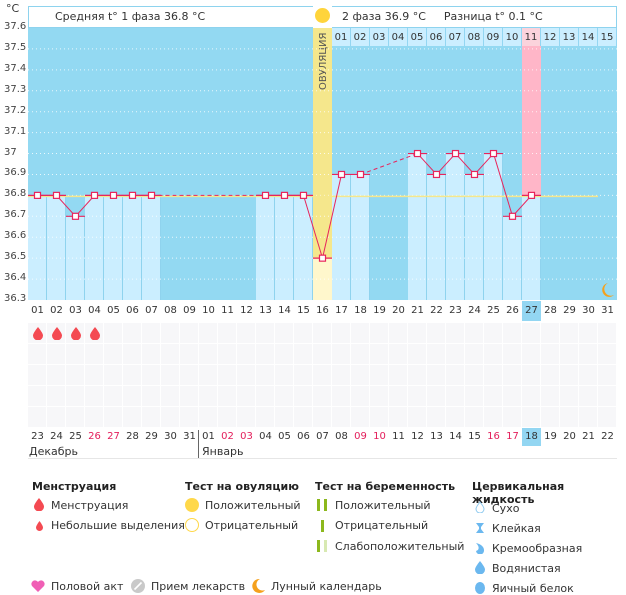 This screenshot has height=595, width=626. What do you see at coordinates (303, 310) in the screenshot?
I see `cycle-day-label: 15` at bounding box center [303, 310].